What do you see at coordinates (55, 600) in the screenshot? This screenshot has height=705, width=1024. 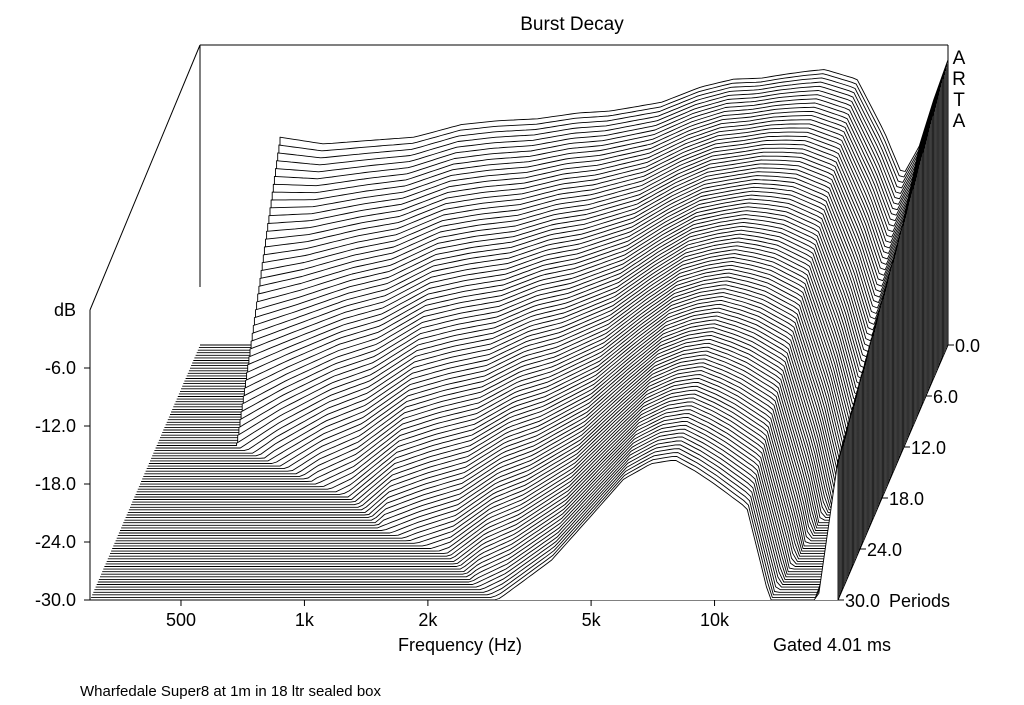 I see `y-tick-label-4: -30.0` at bounding box center [55, 600].